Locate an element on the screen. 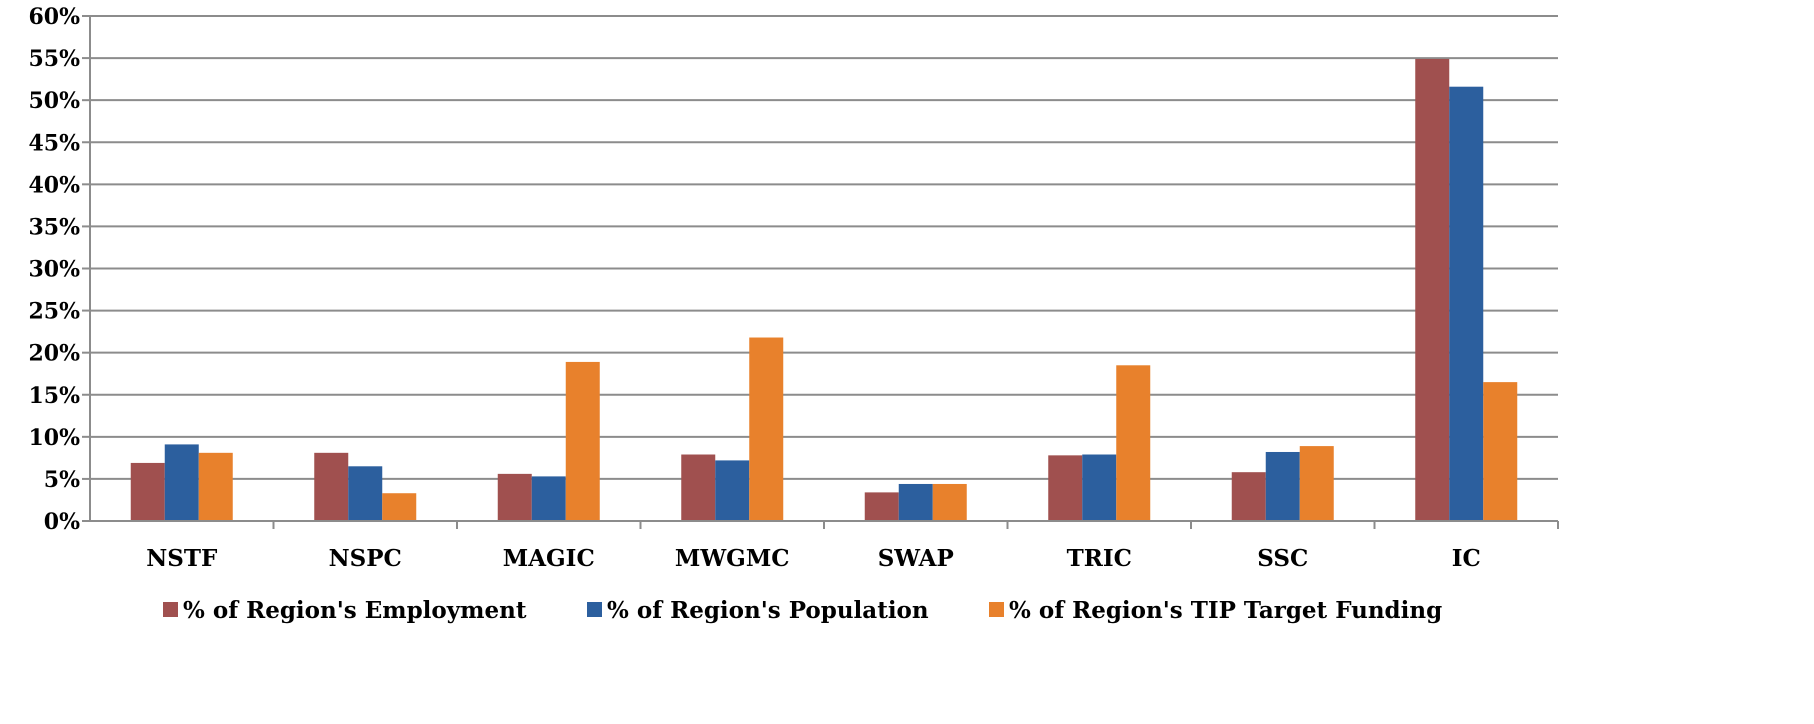 The height and width of the screenshot is (724, 1814). category-label-tric: TRIC is located at coordinates (1099, 558).